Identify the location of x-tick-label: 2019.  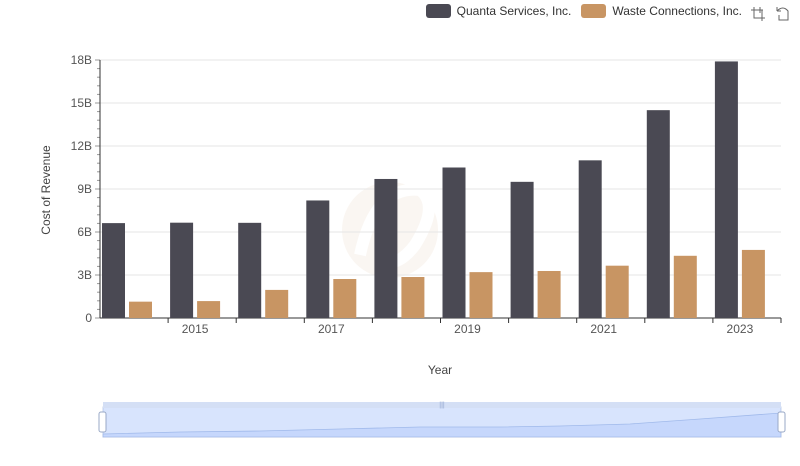
(467, 329).